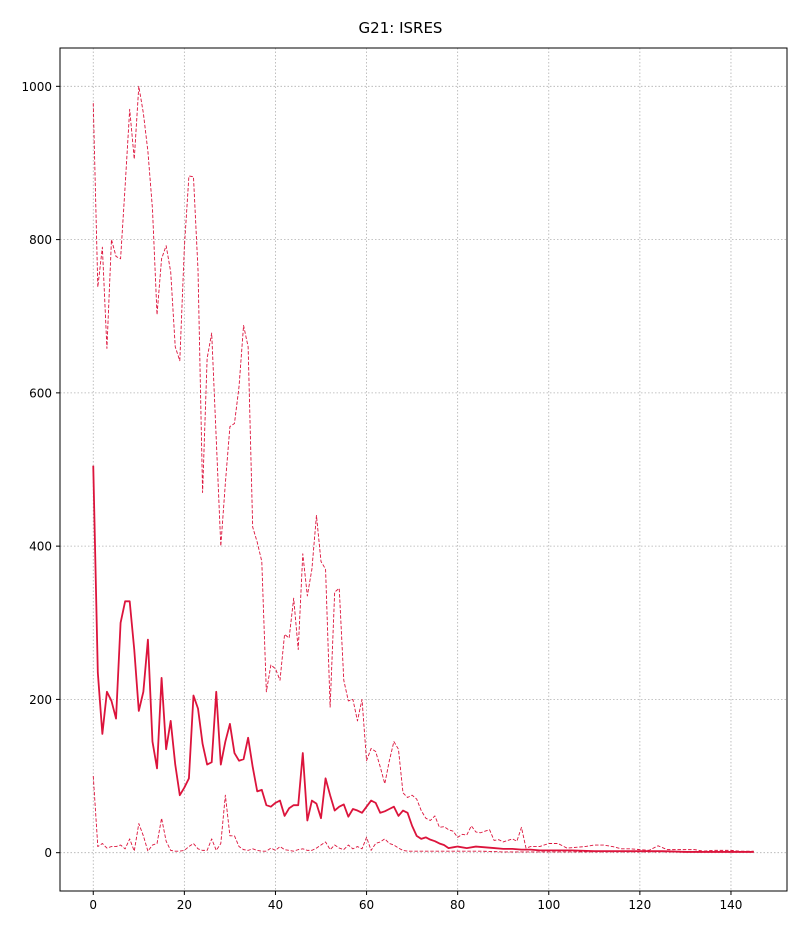 This screenshot has height=931, width=800. What do you see at coordinates (36, 87) in the screenshot?
I see `y-tick-label: 1000` at bounding box center [36, 87].